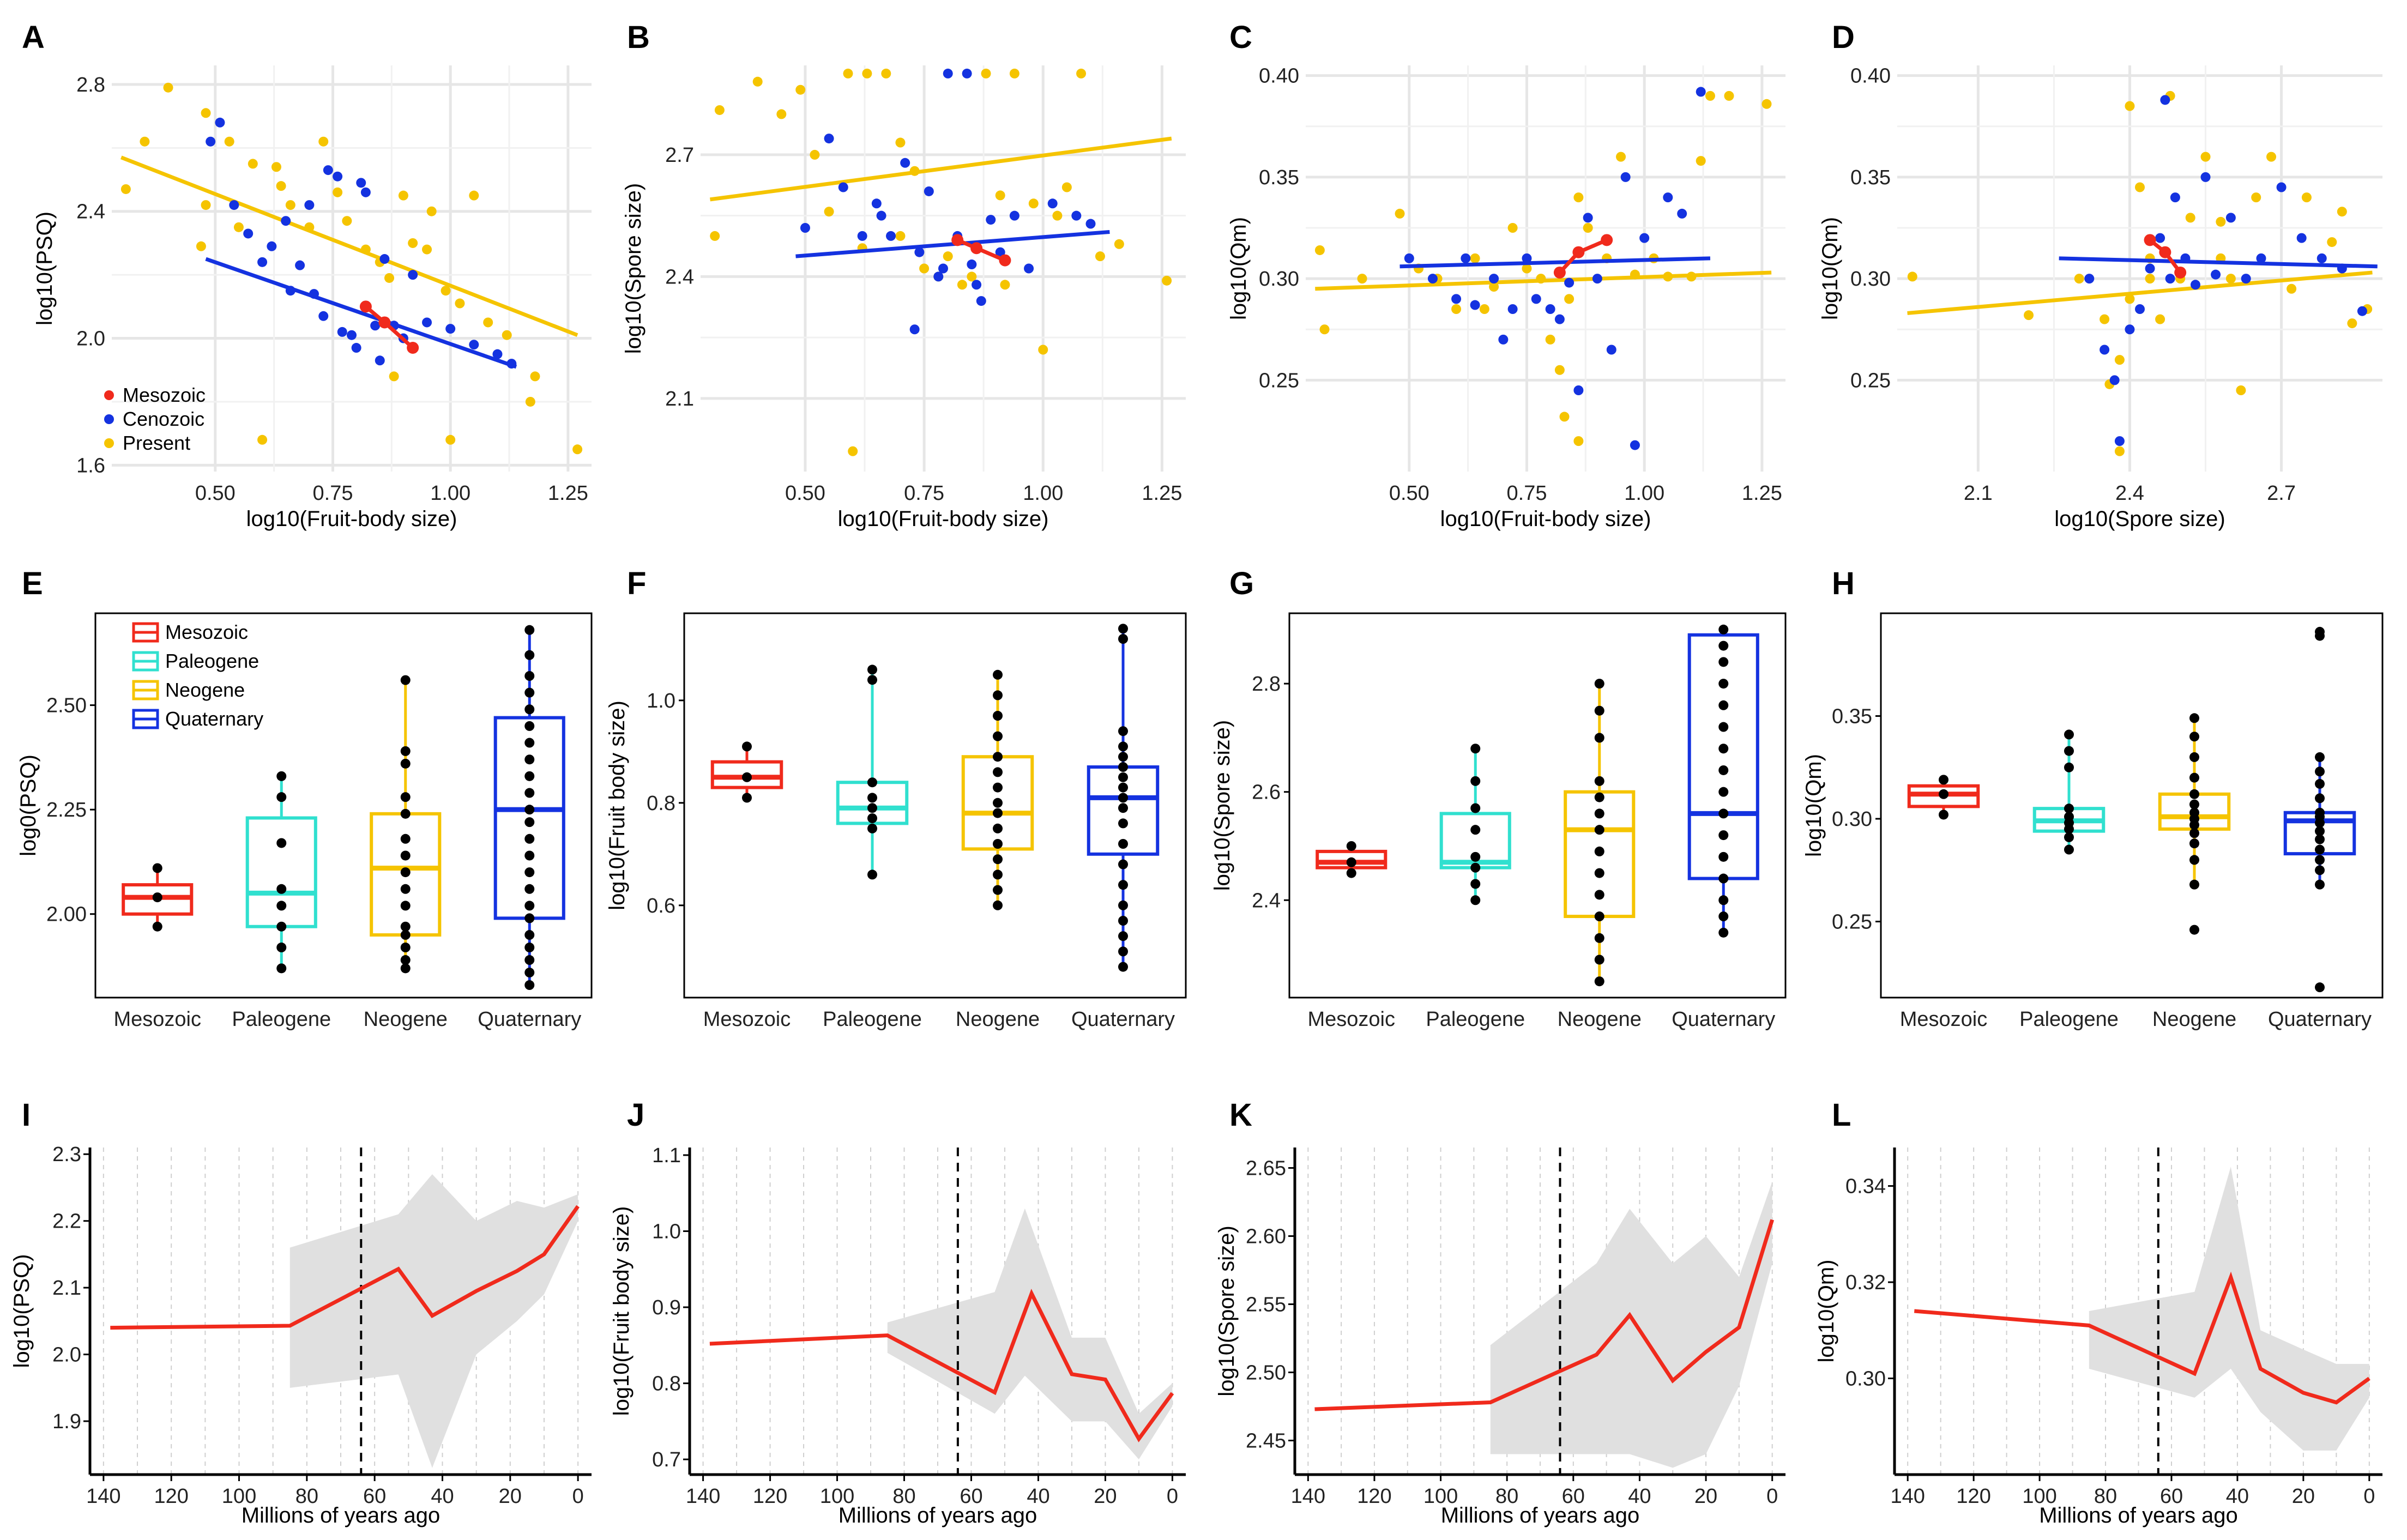 The image size is (2407, 1540). I want to click on x-tick-label: 20, so click(2304, 1497).